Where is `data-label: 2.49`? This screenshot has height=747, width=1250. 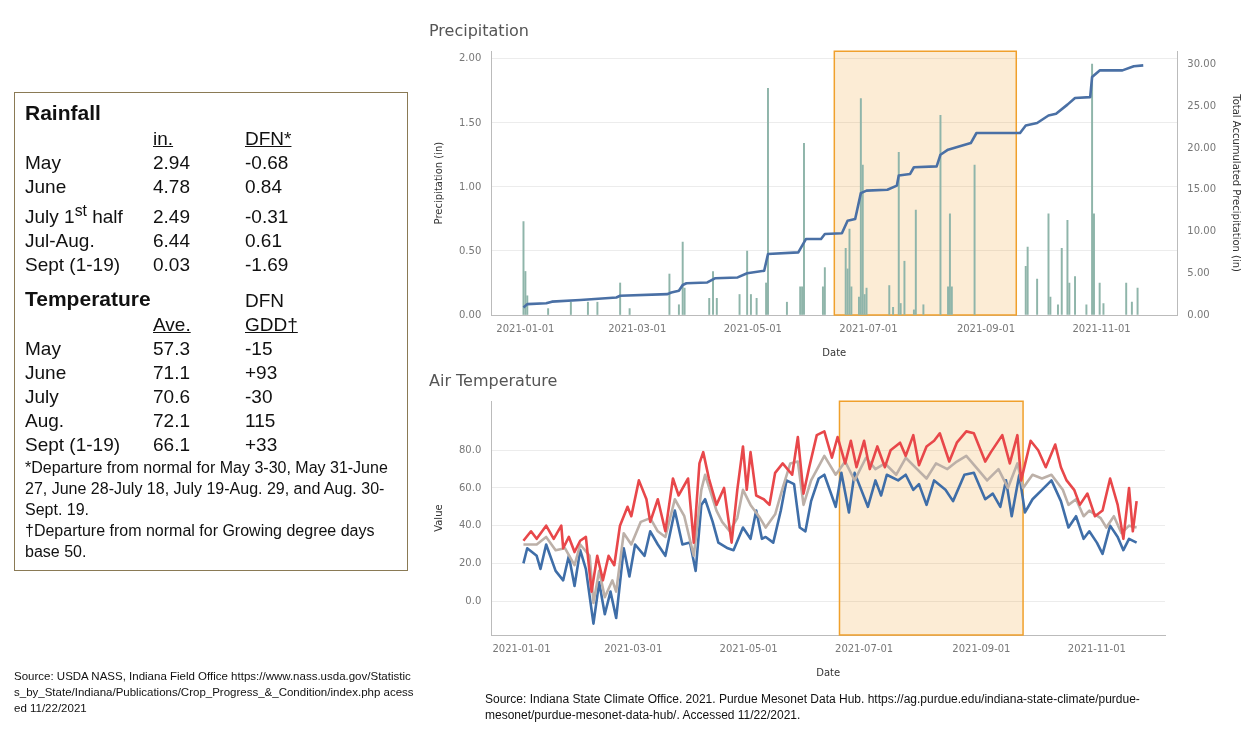
data-label: 2.49 is located at coordinates (172, 217).